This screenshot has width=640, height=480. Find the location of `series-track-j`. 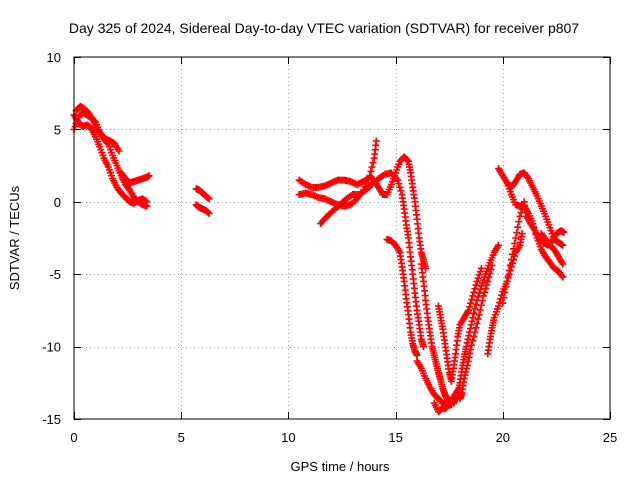

series-track-j is located at coordinates (402, 297).